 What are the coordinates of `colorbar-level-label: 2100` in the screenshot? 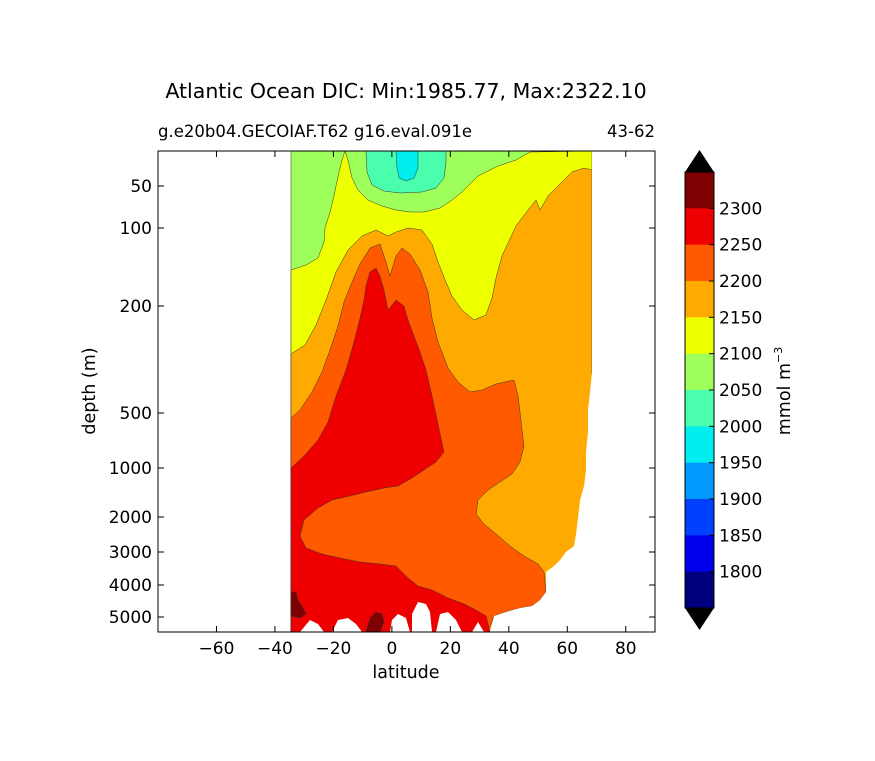 It's located at (740, 355).